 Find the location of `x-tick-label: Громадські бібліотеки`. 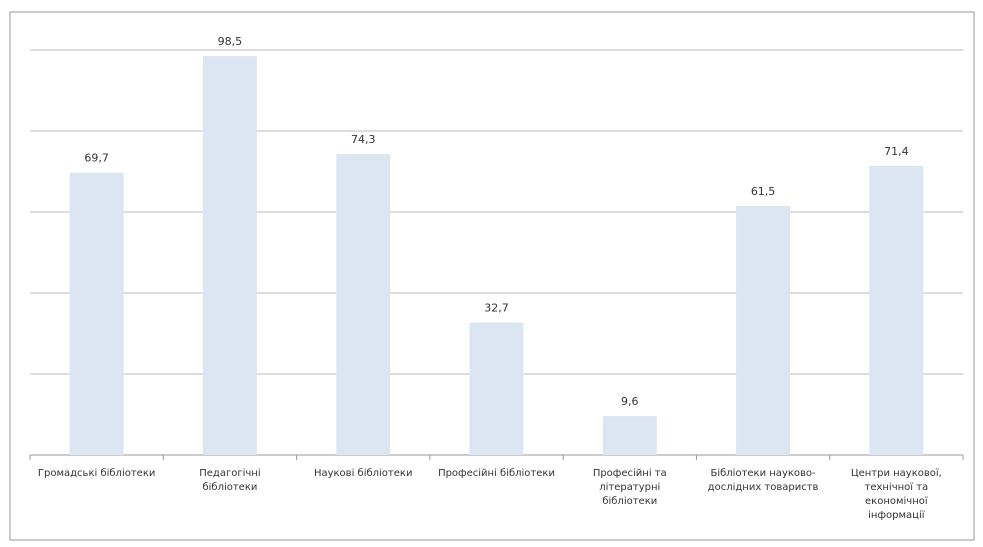

x-tick-label: Громадські бібліотеки is located at coordinates (96, 473).